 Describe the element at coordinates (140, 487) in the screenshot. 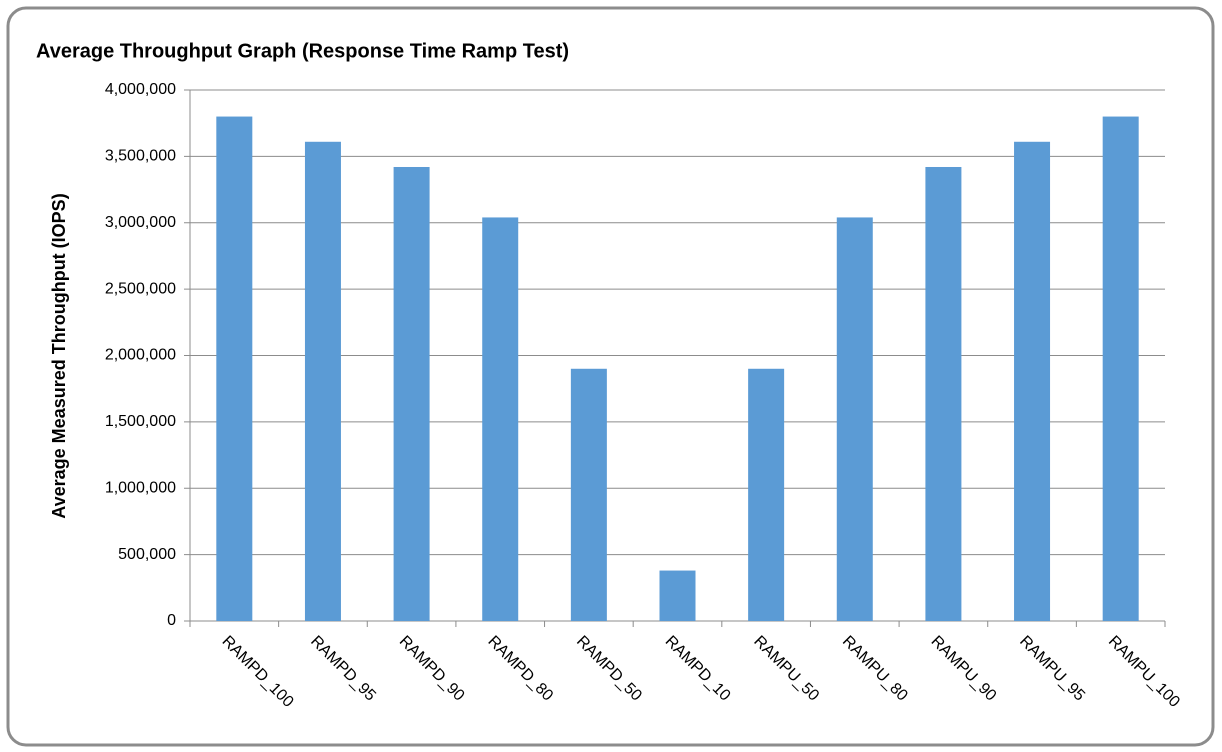

I see `y-tick-label: 1,000,000` at that location.